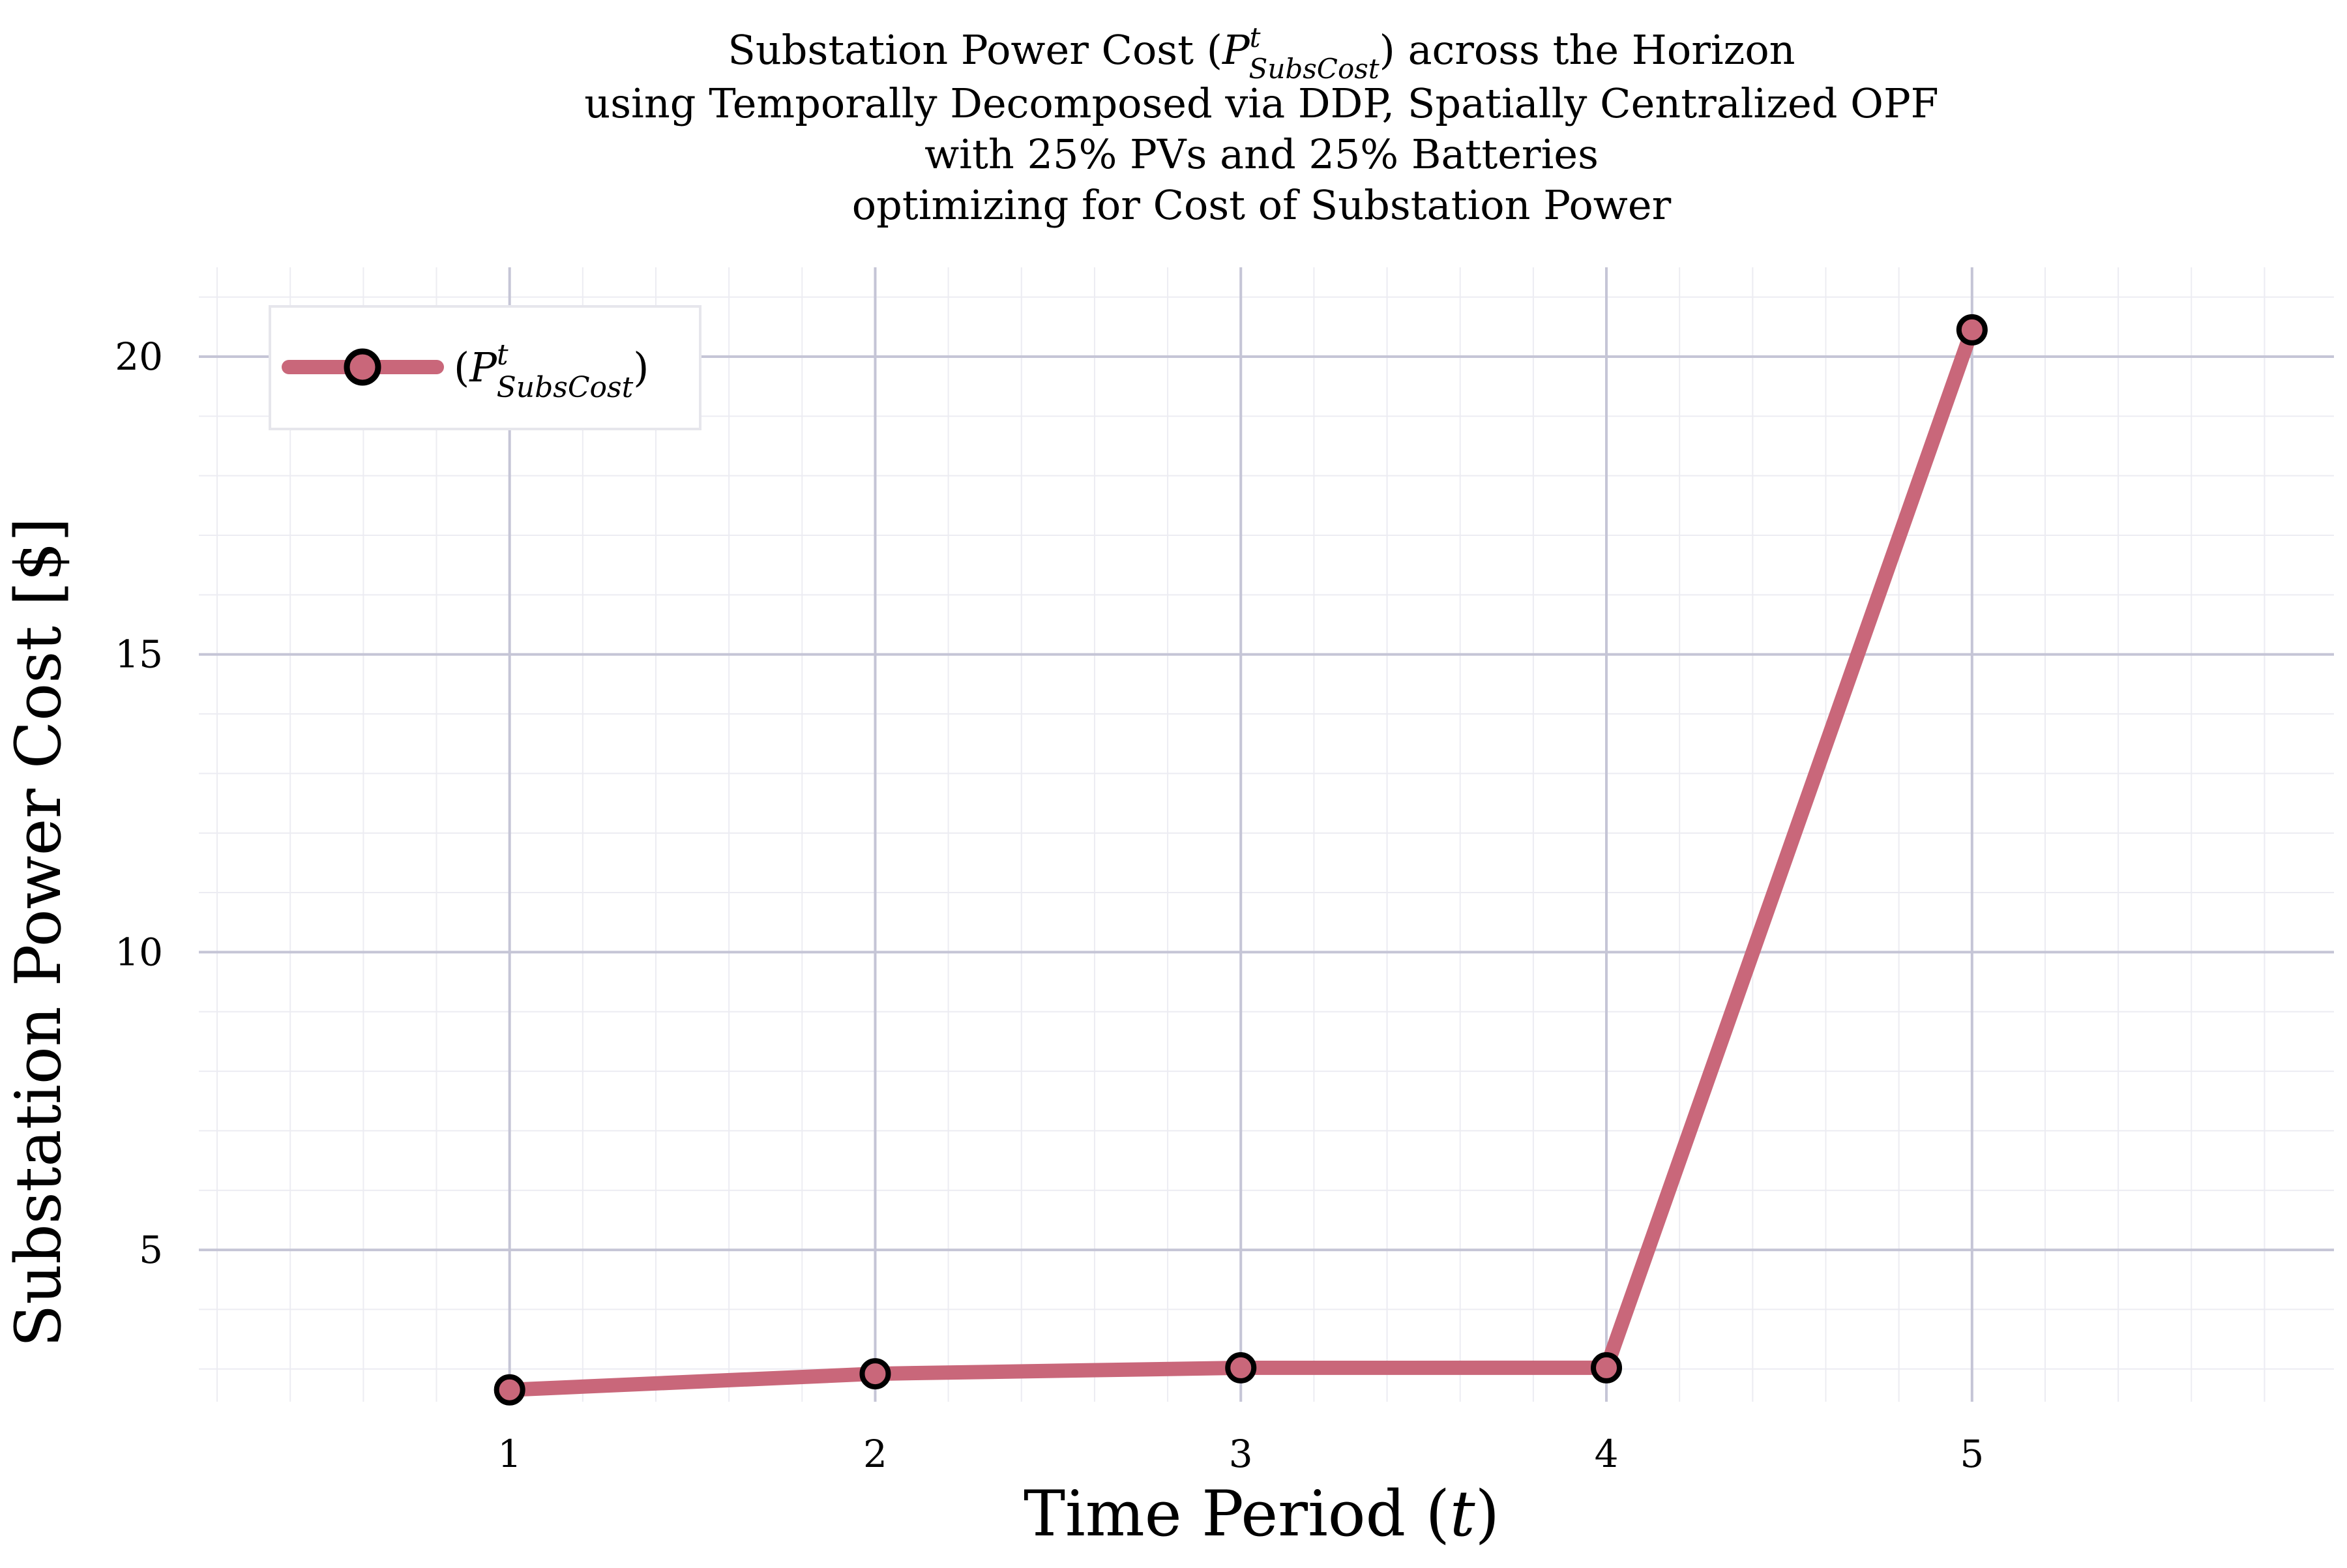  Describe the element at coordinates (875, 1454) in the screenshot. I see `x-tick-label: 2` at that location.